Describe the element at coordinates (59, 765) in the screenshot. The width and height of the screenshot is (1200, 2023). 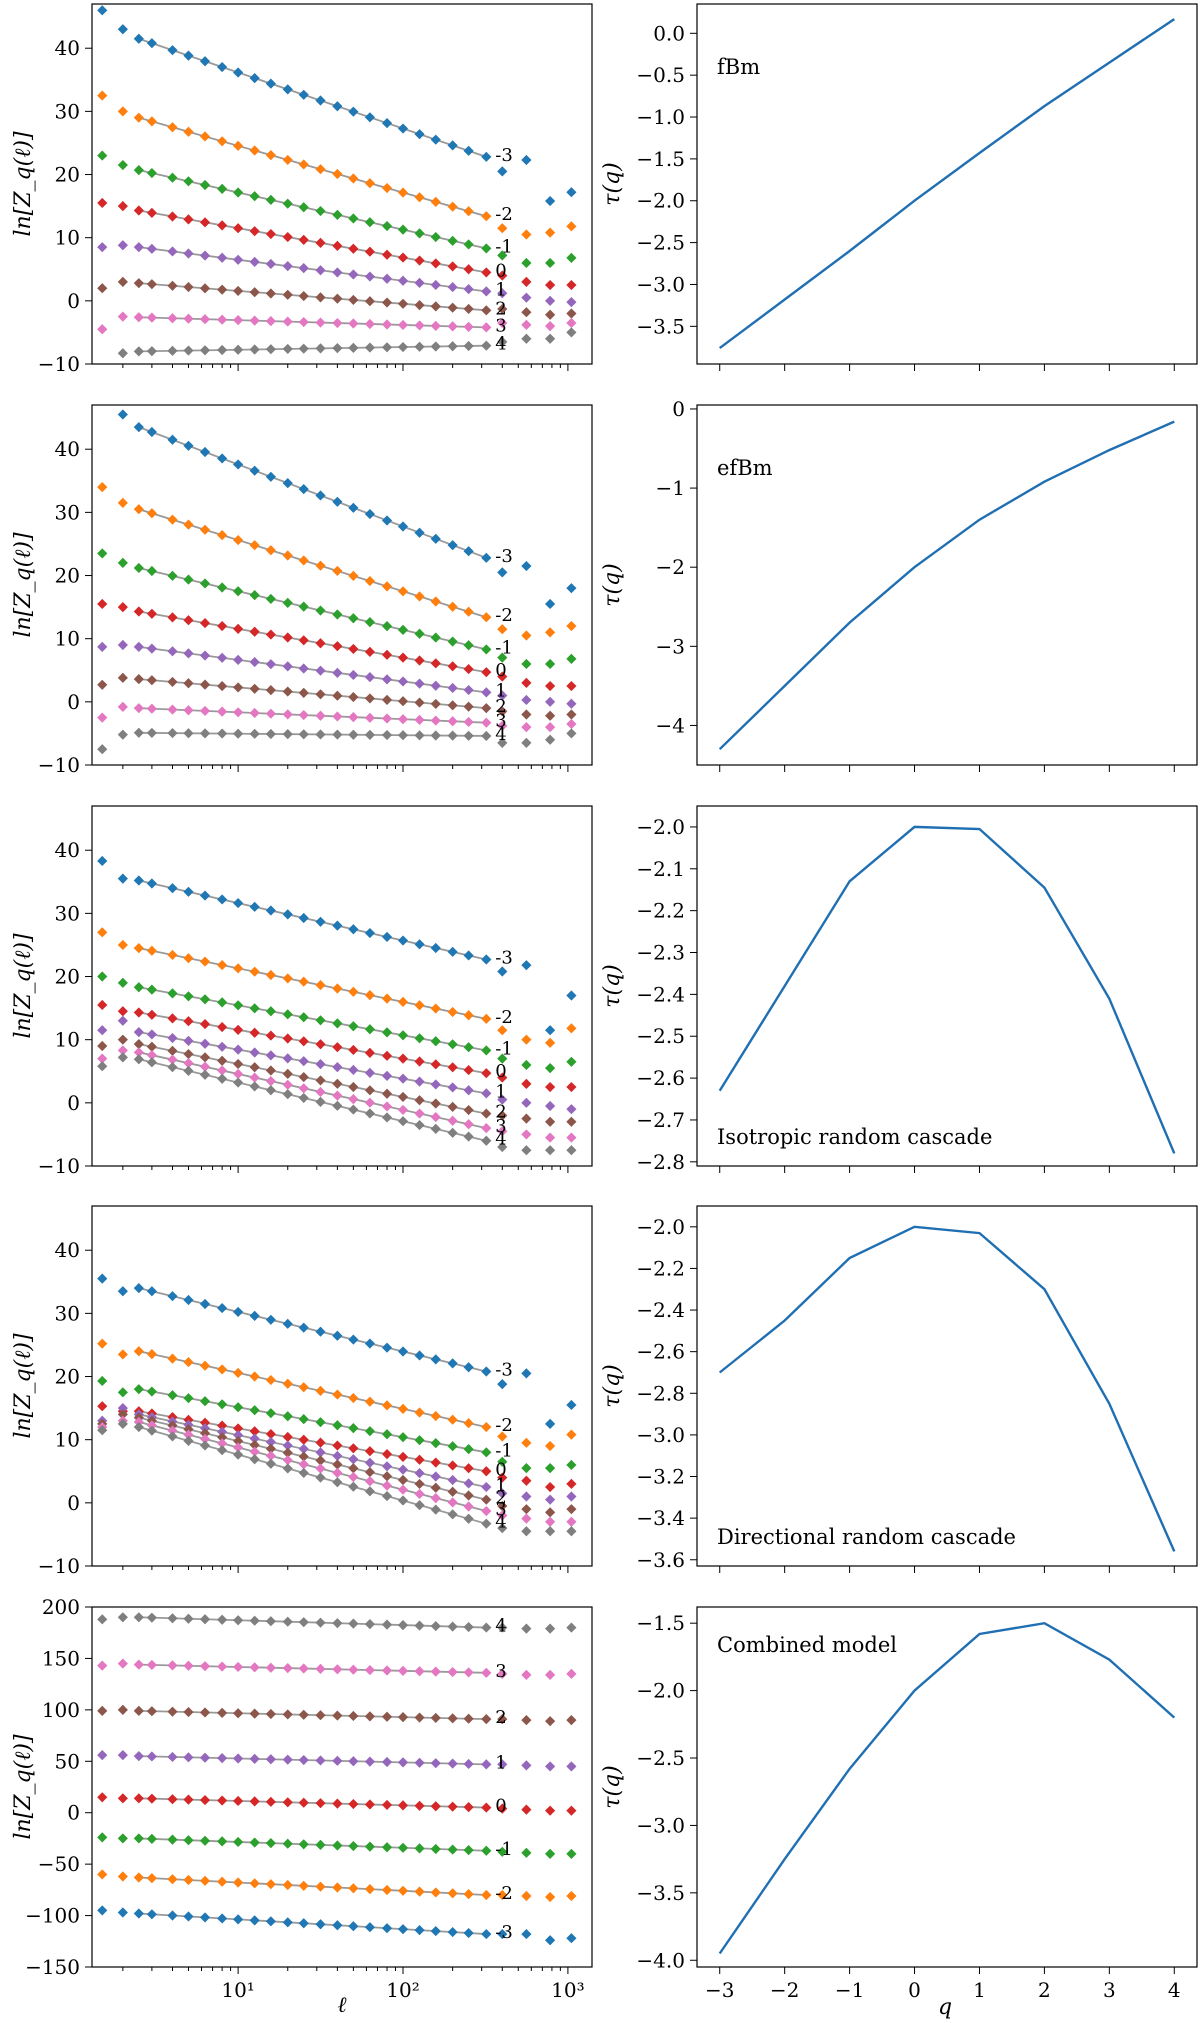
I see `y-tick-label: −10` at that location.